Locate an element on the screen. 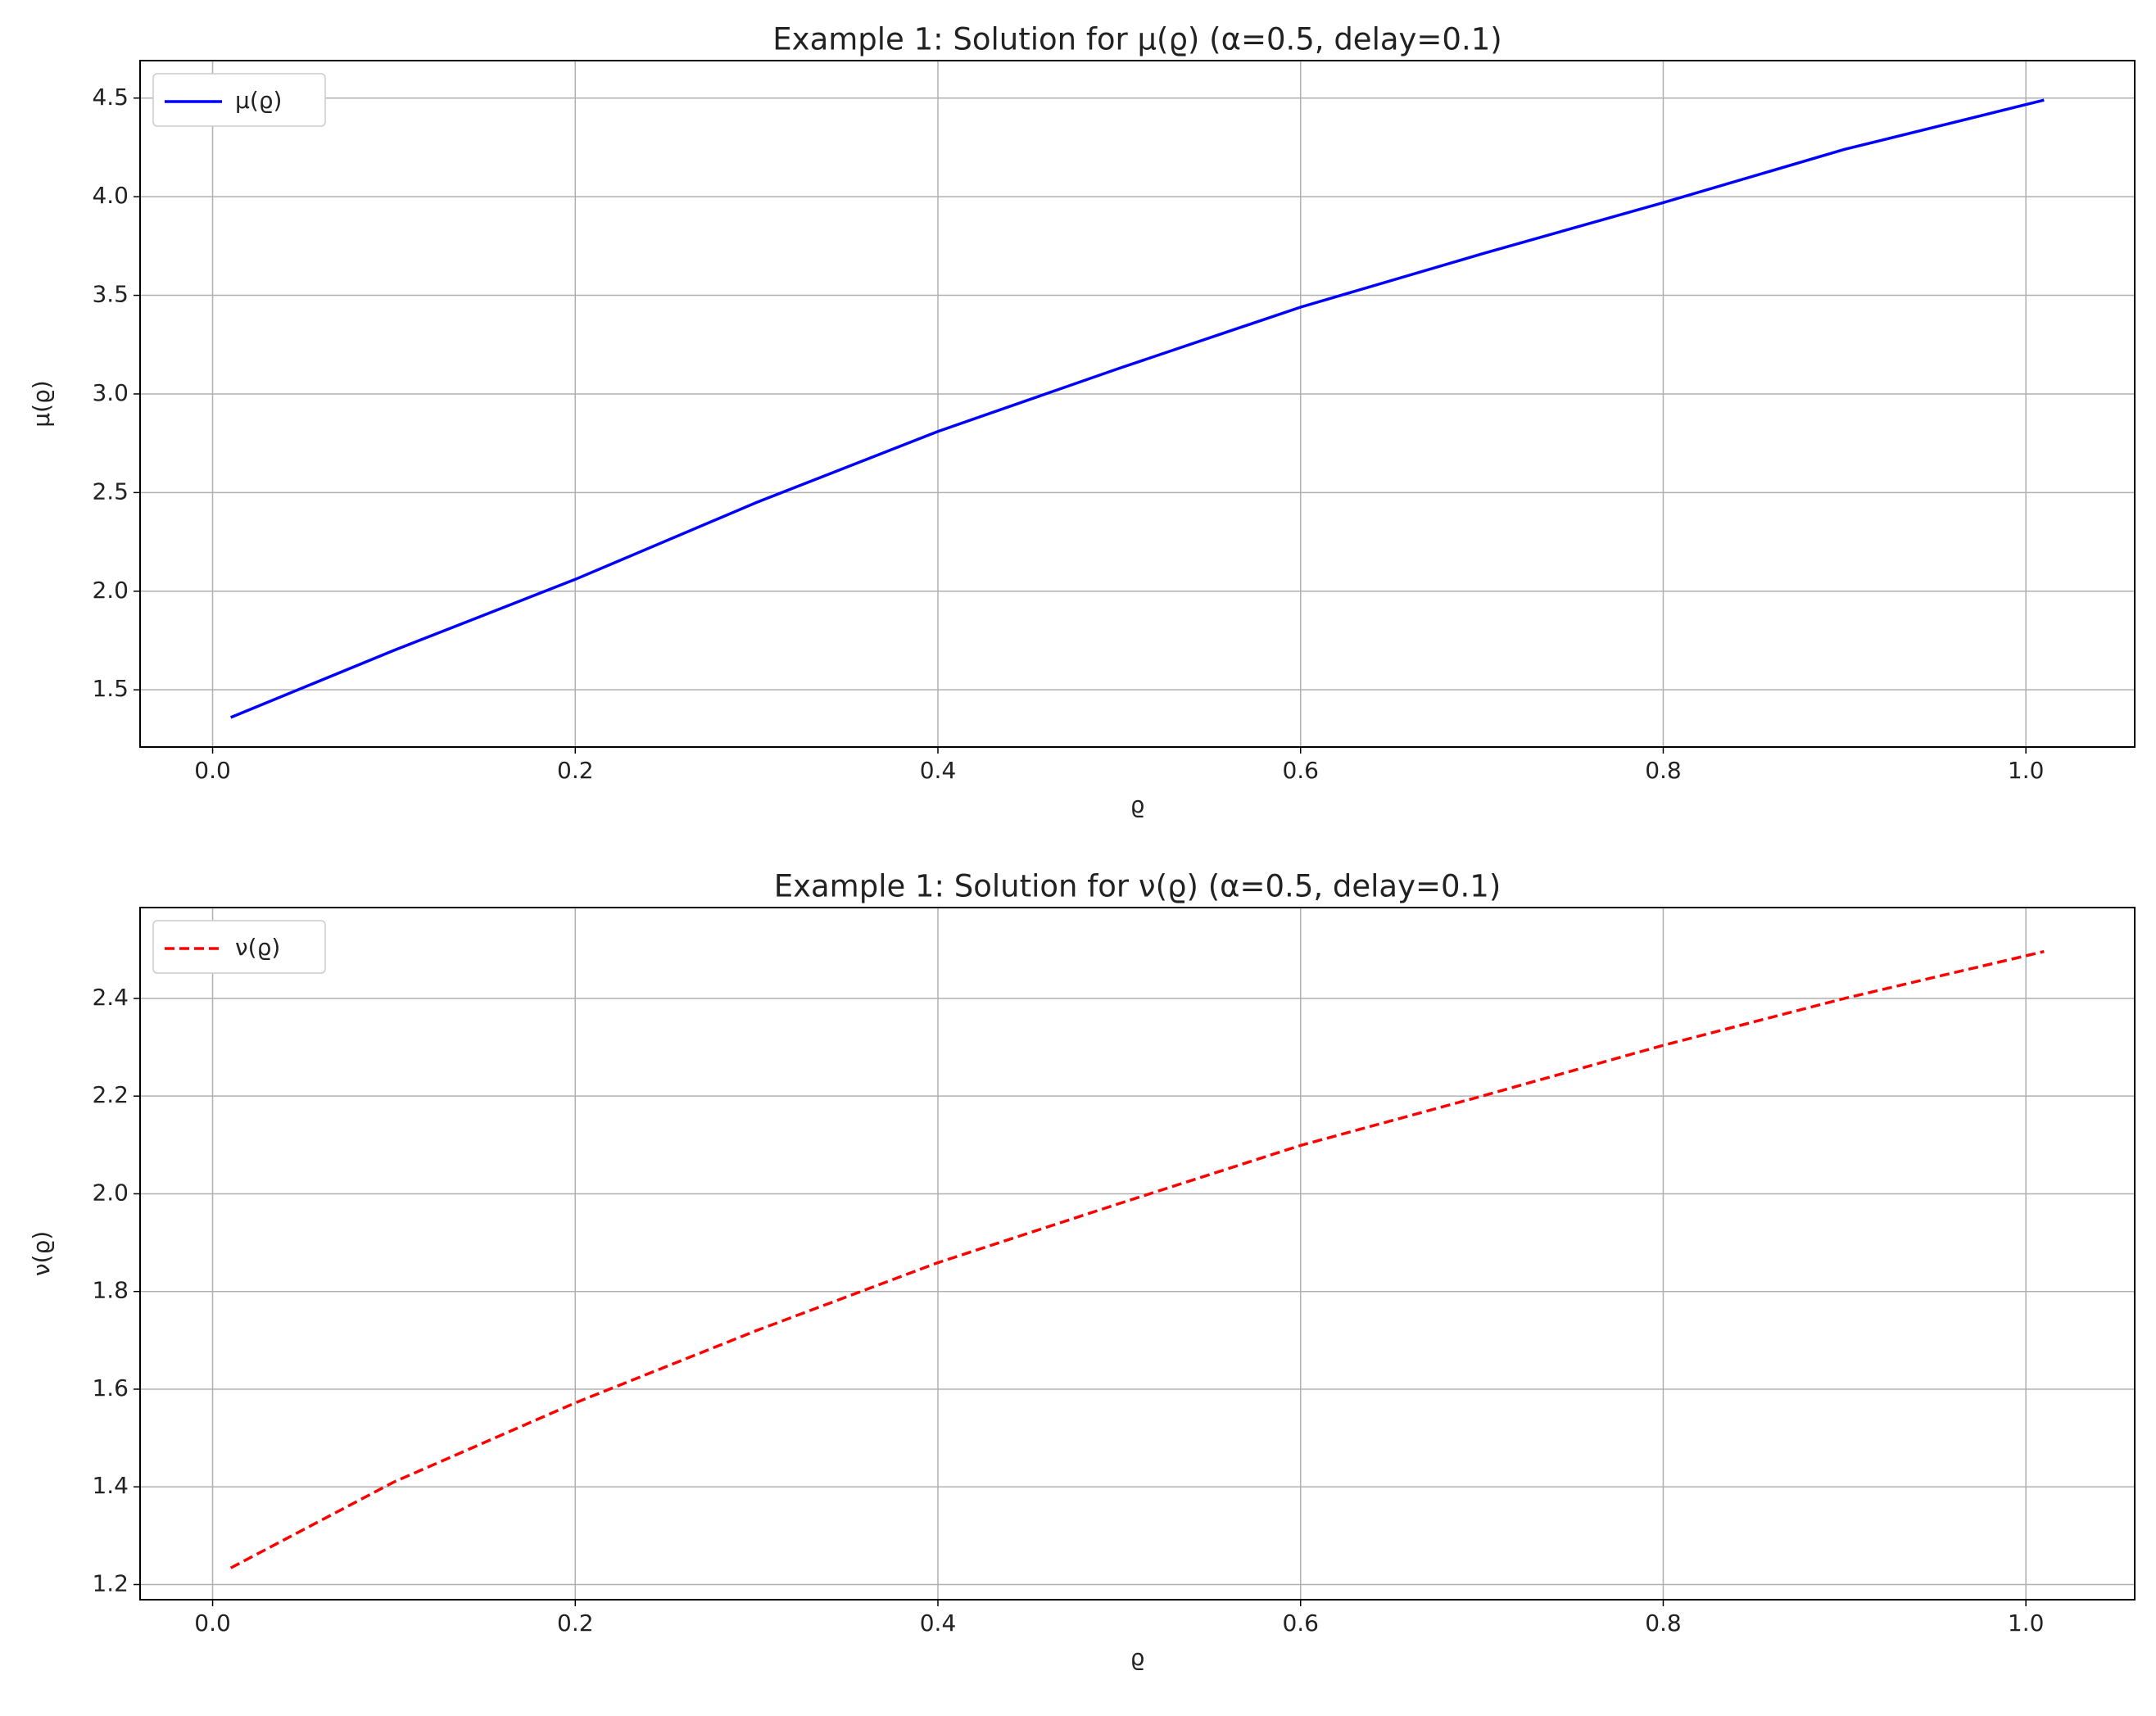  y-tick-label: 1.2 is located at coordinates (110, 1583).